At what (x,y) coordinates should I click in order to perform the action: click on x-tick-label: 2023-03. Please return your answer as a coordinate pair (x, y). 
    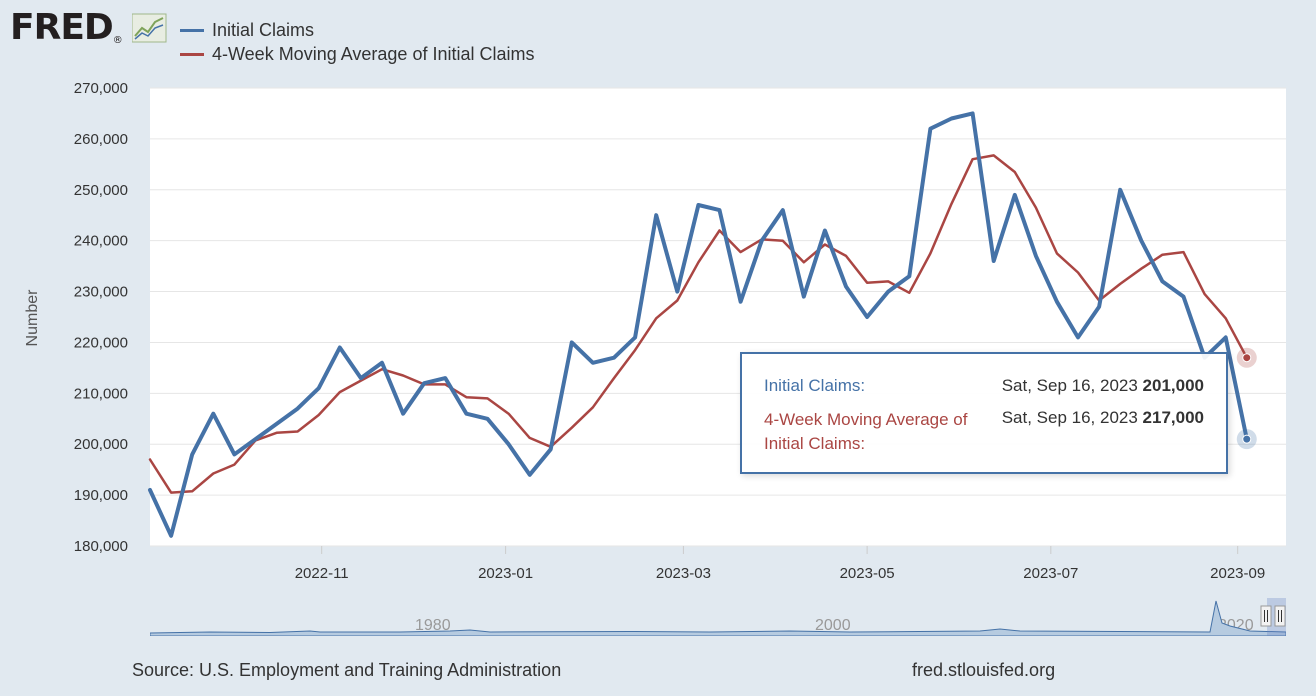
    Looking at the image, I should click on (683, 573).